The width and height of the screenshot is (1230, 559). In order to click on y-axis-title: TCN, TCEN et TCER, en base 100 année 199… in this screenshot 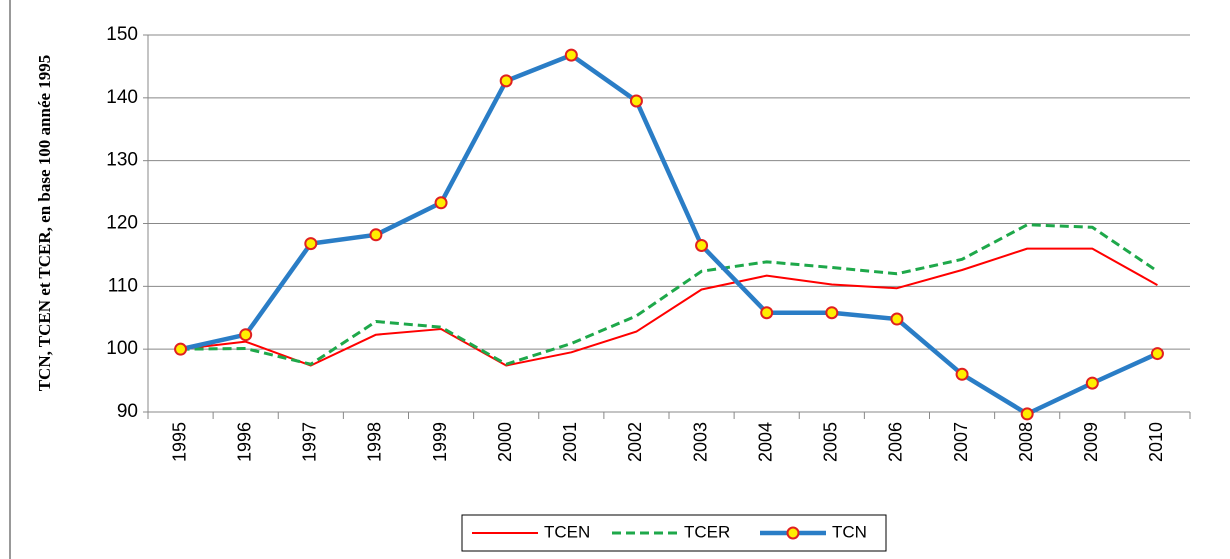, I will do `click(44, 223)`.